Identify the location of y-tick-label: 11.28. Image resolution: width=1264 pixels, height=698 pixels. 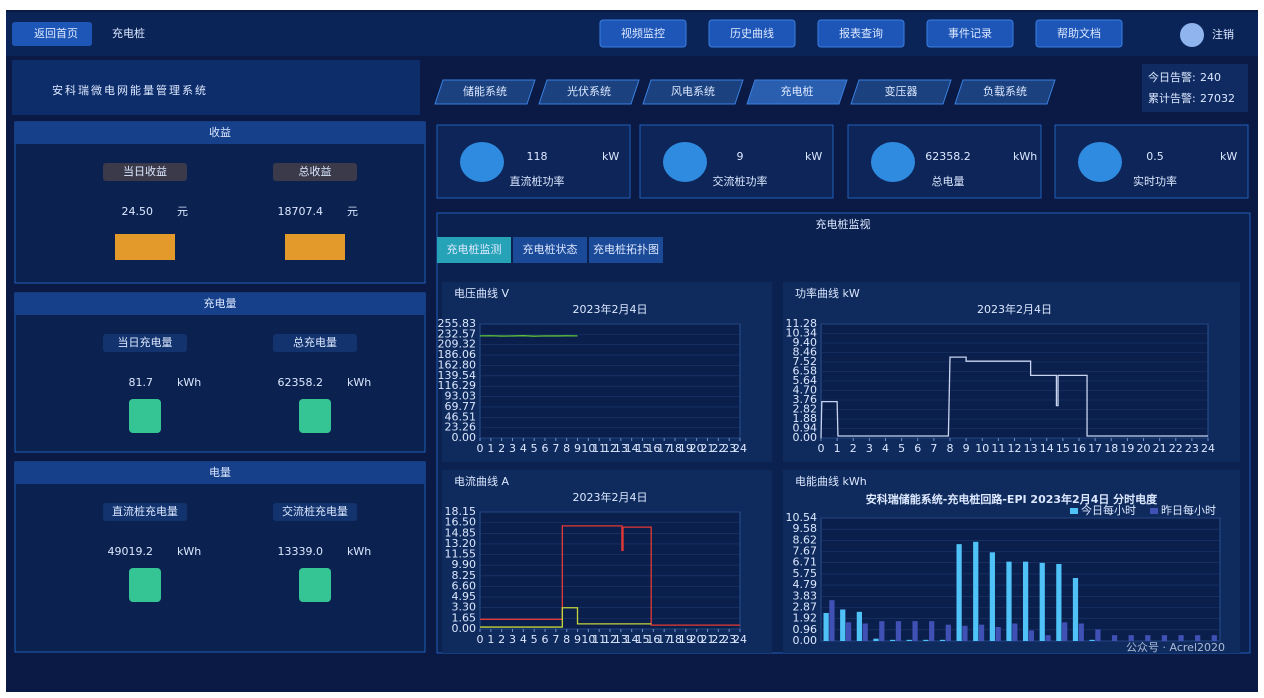
(802, 323).